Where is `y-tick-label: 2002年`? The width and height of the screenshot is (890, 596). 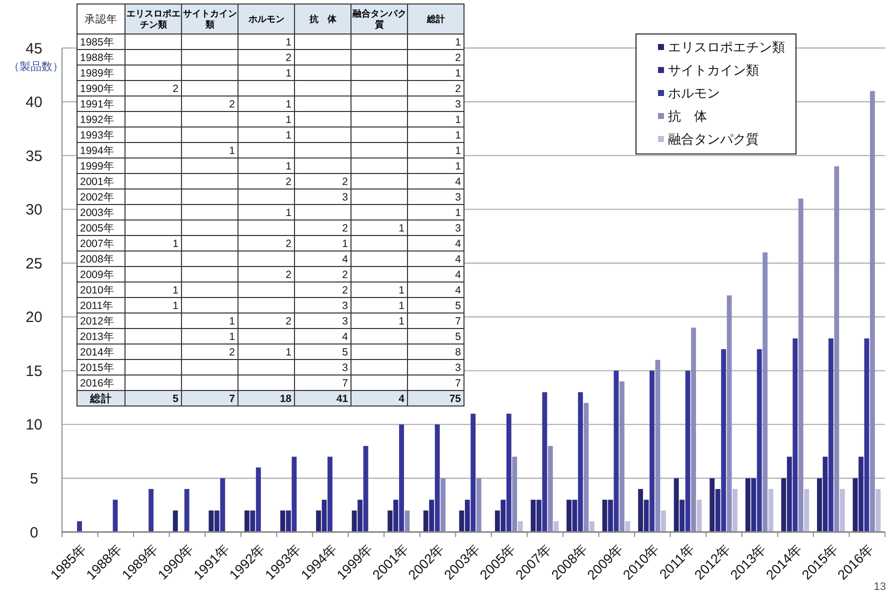 y-tick-label: 2002年 is located at coordinates (97, 197).